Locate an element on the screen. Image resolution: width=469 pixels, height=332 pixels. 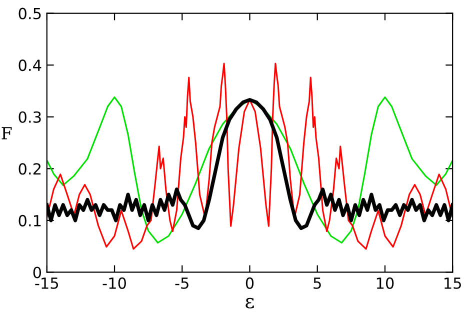
x-tick-label: -15 is located at coordinates (46, 283).